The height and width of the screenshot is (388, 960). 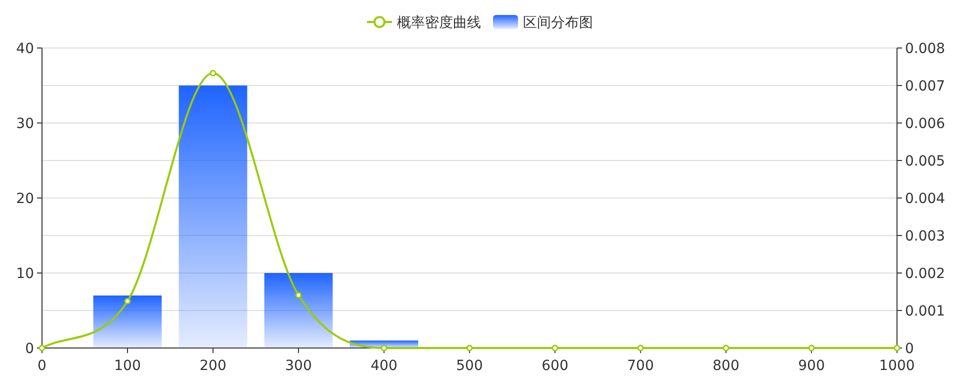 What do you see at coordinates (925, 49) in the screenshot?
I see `y2-tick-label: 0.008` at bounding box center [925, 49].